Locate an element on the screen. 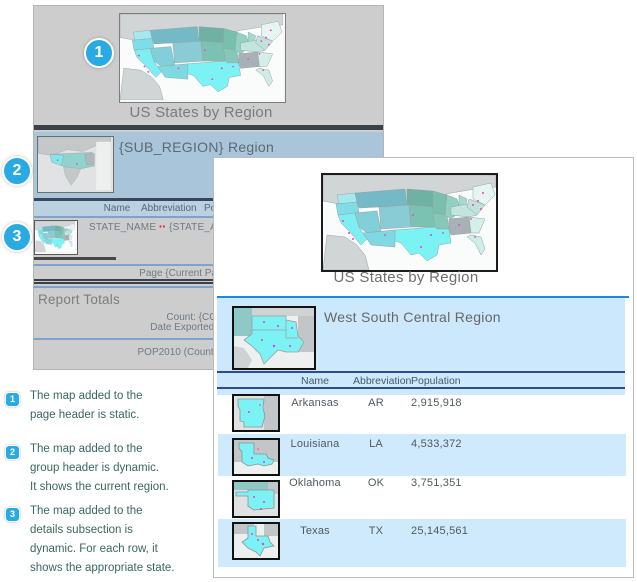 The height and width of the screenshot is (582, 637). state-map-oklahoma is located at coordinates (256, 499).